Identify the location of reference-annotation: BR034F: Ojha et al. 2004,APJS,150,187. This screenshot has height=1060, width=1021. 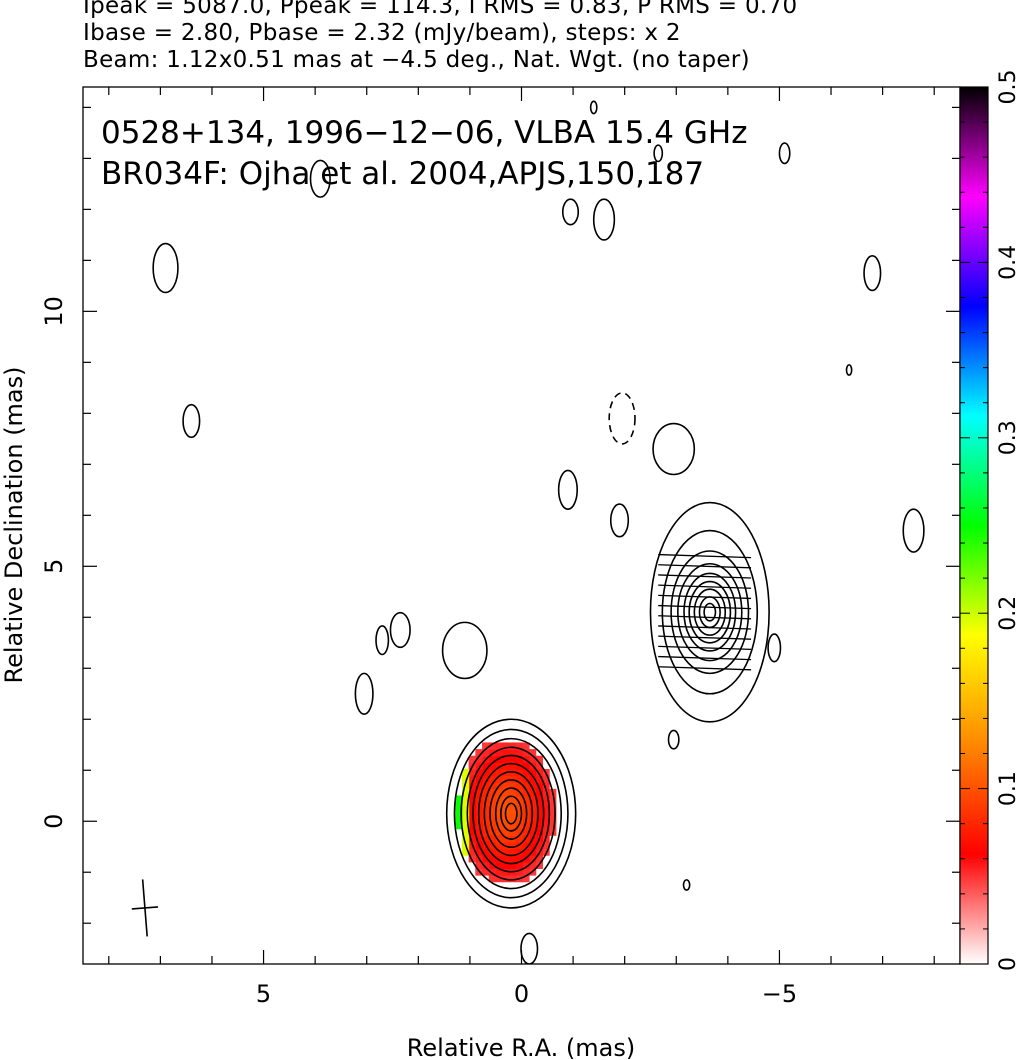
(402, 174).